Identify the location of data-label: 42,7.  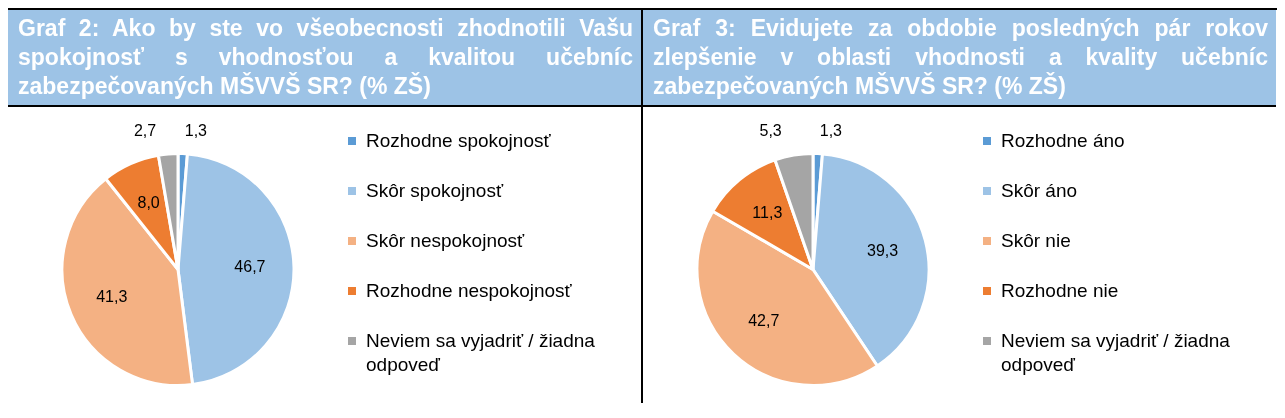
(764, 321).